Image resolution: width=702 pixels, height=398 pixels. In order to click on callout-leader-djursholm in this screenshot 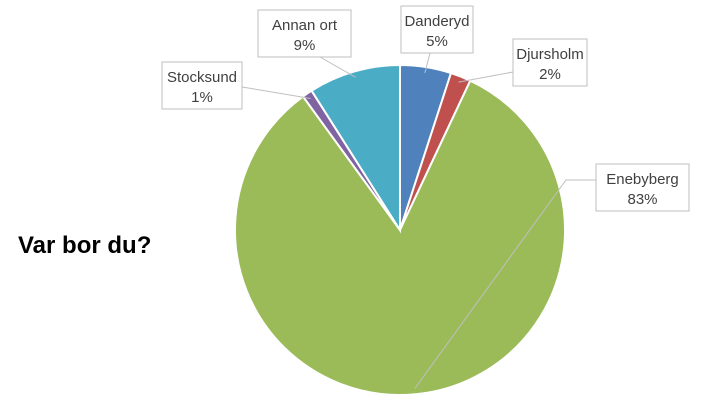, I will do `click(486, 77)`.